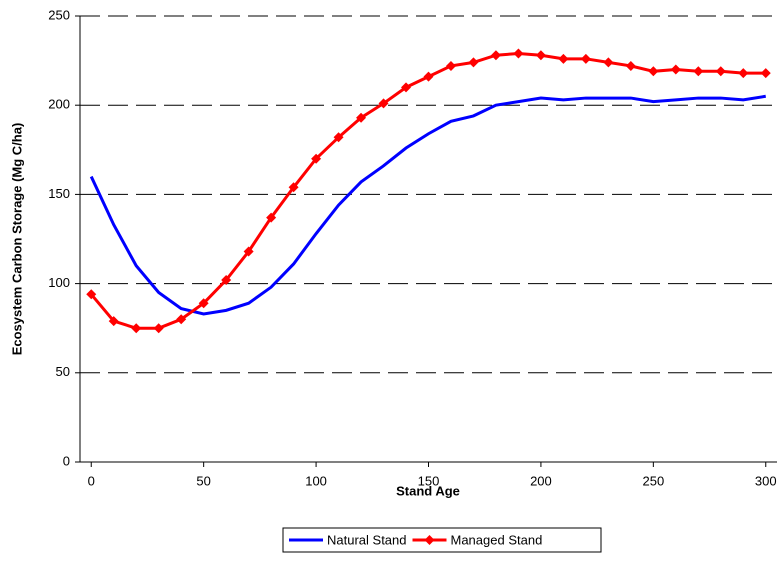 The image size is (783, 582). What do you see at coordinates (203, 480) in the screenshot?
I see `x-tick-label: 50` at bounding box center [203, 480].